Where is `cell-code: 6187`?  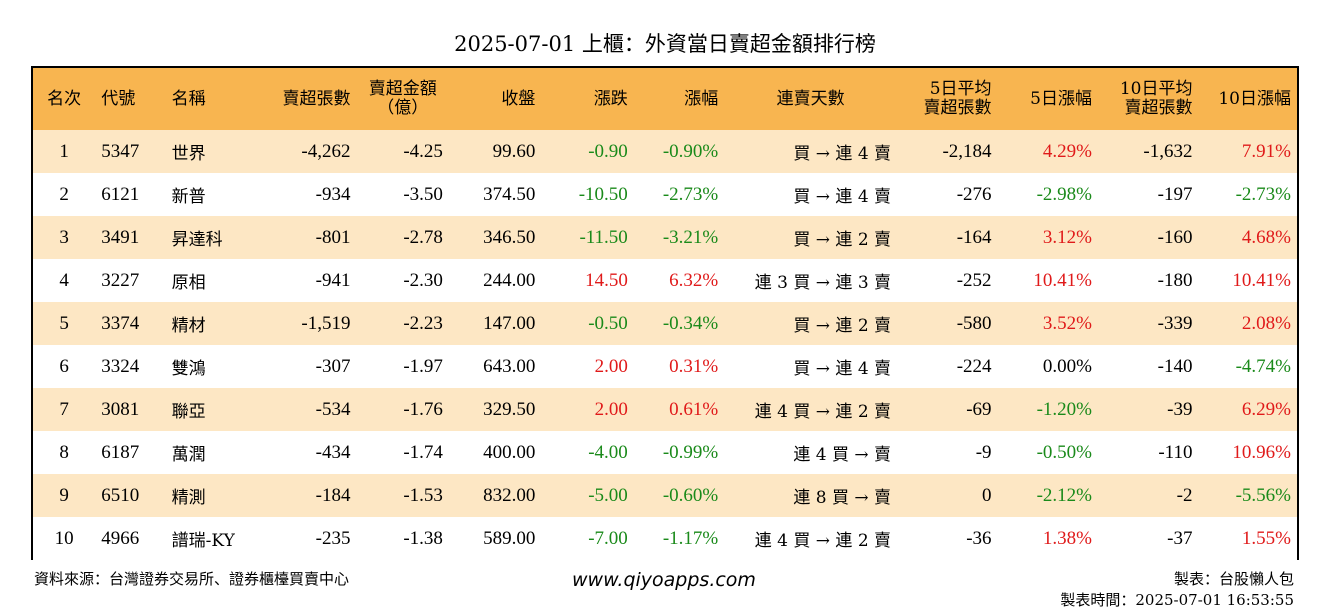
cell-code: 6187 is located at coordinates (130, 452).